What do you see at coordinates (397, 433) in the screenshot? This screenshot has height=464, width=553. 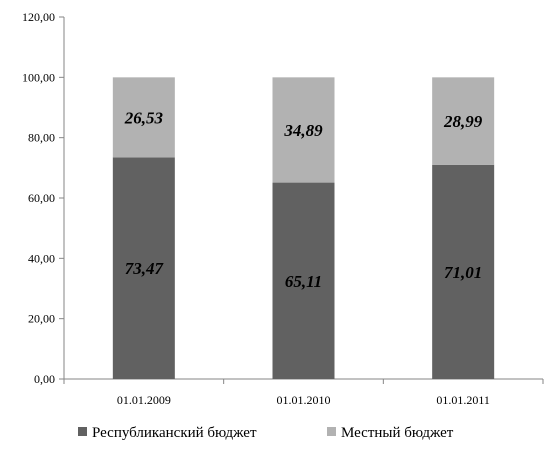 I see `legend-label: Местный бюджет` at bounding box center [397, 433].